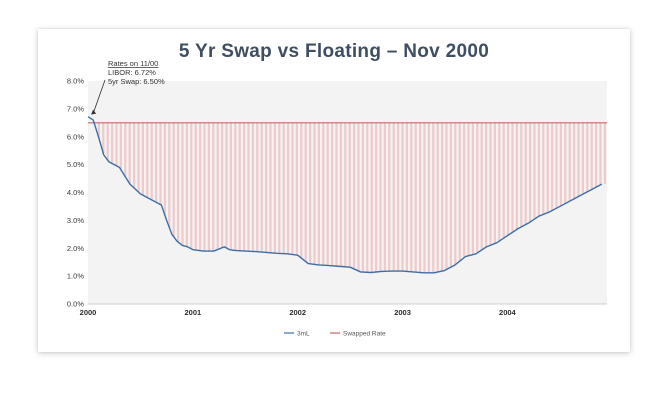 Image resolution: width=669 pixels, height=403 pixels. I want to click on x-tick-label: 2003, so click(402, 312).